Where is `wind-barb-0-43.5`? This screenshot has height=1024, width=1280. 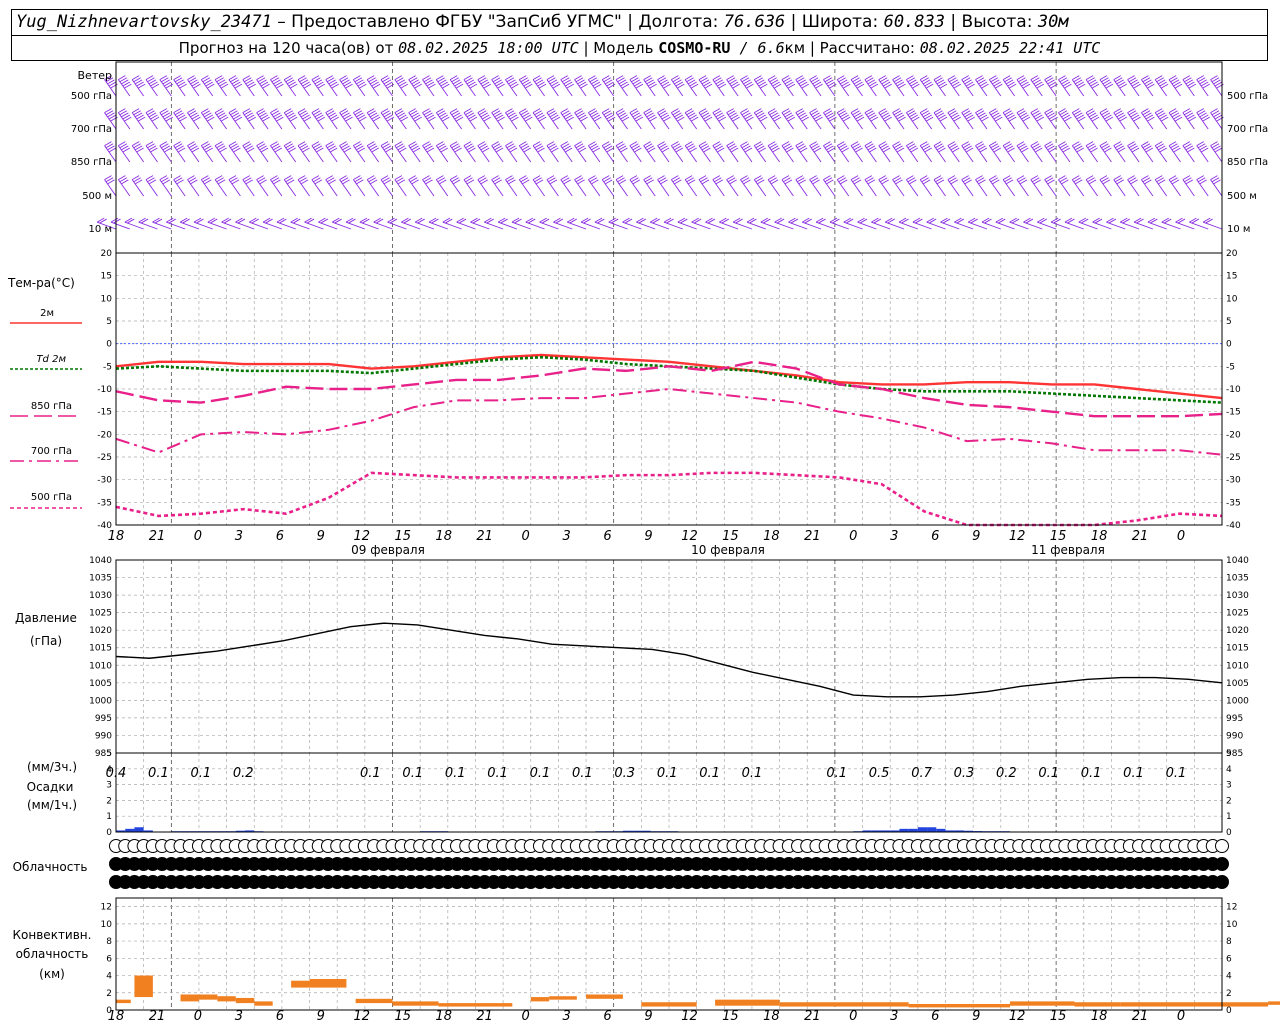
wind-barb-0-43.5 is located at coordinates (511, 88).